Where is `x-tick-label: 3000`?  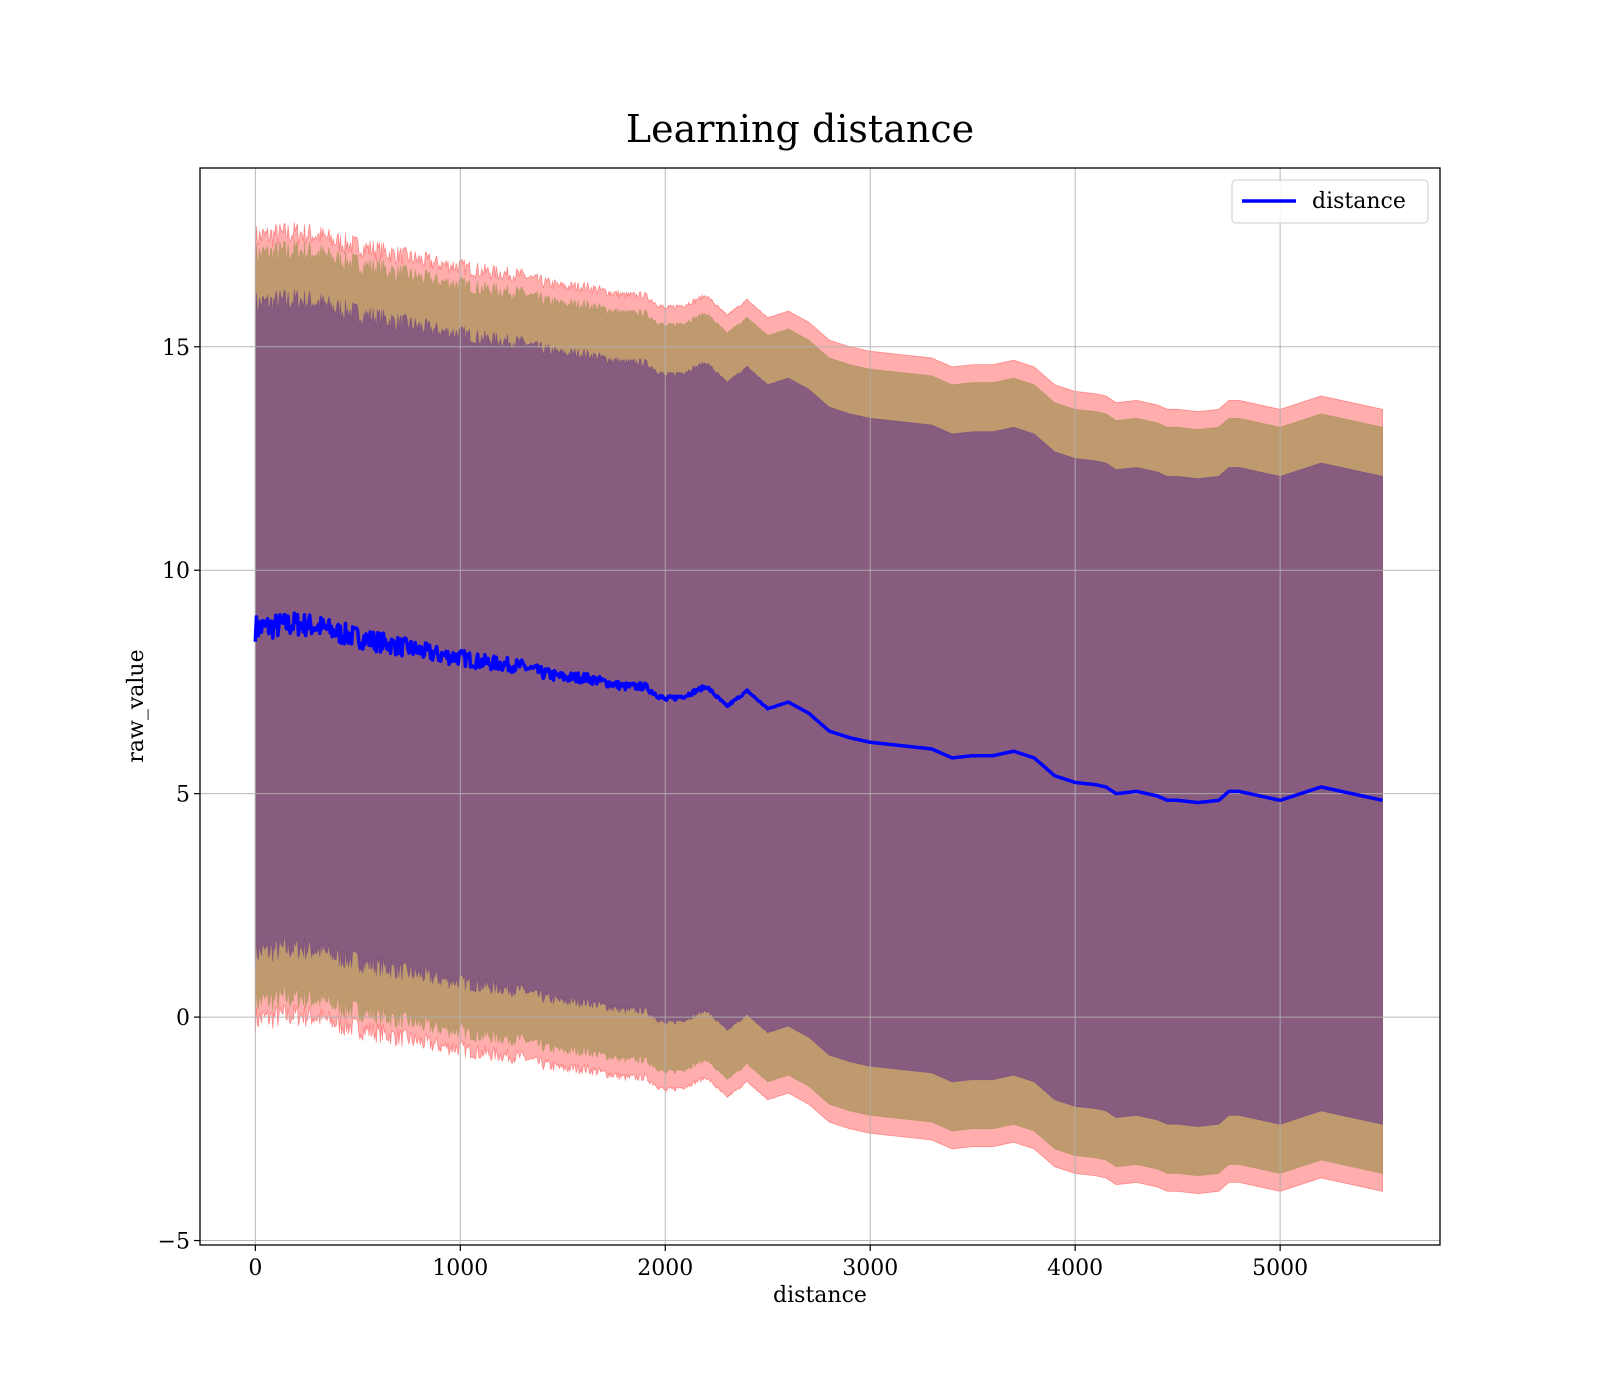 x-tick-label: 3000 is located at coordinates (870, 1268).